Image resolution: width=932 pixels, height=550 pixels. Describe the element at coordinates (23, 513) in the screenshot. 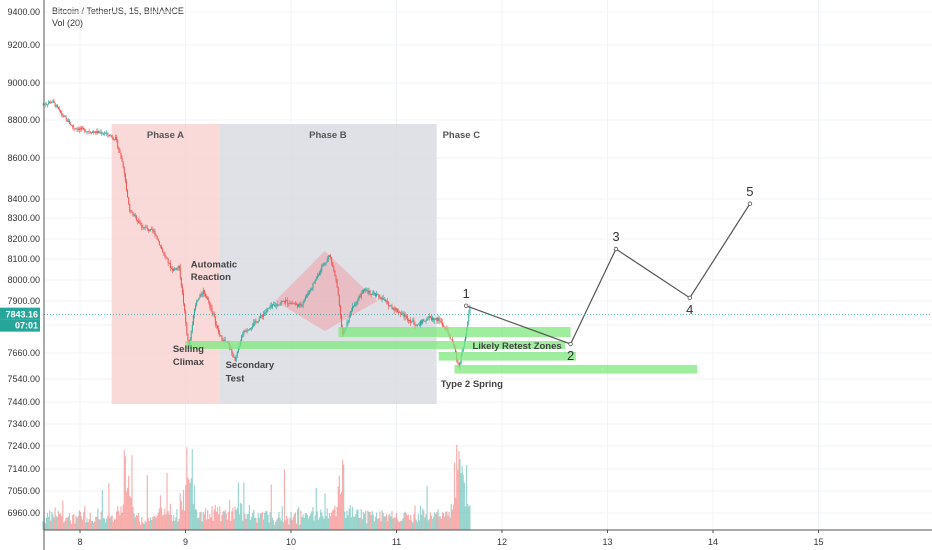

I see `y-tick-label: 6960.00` at that location.